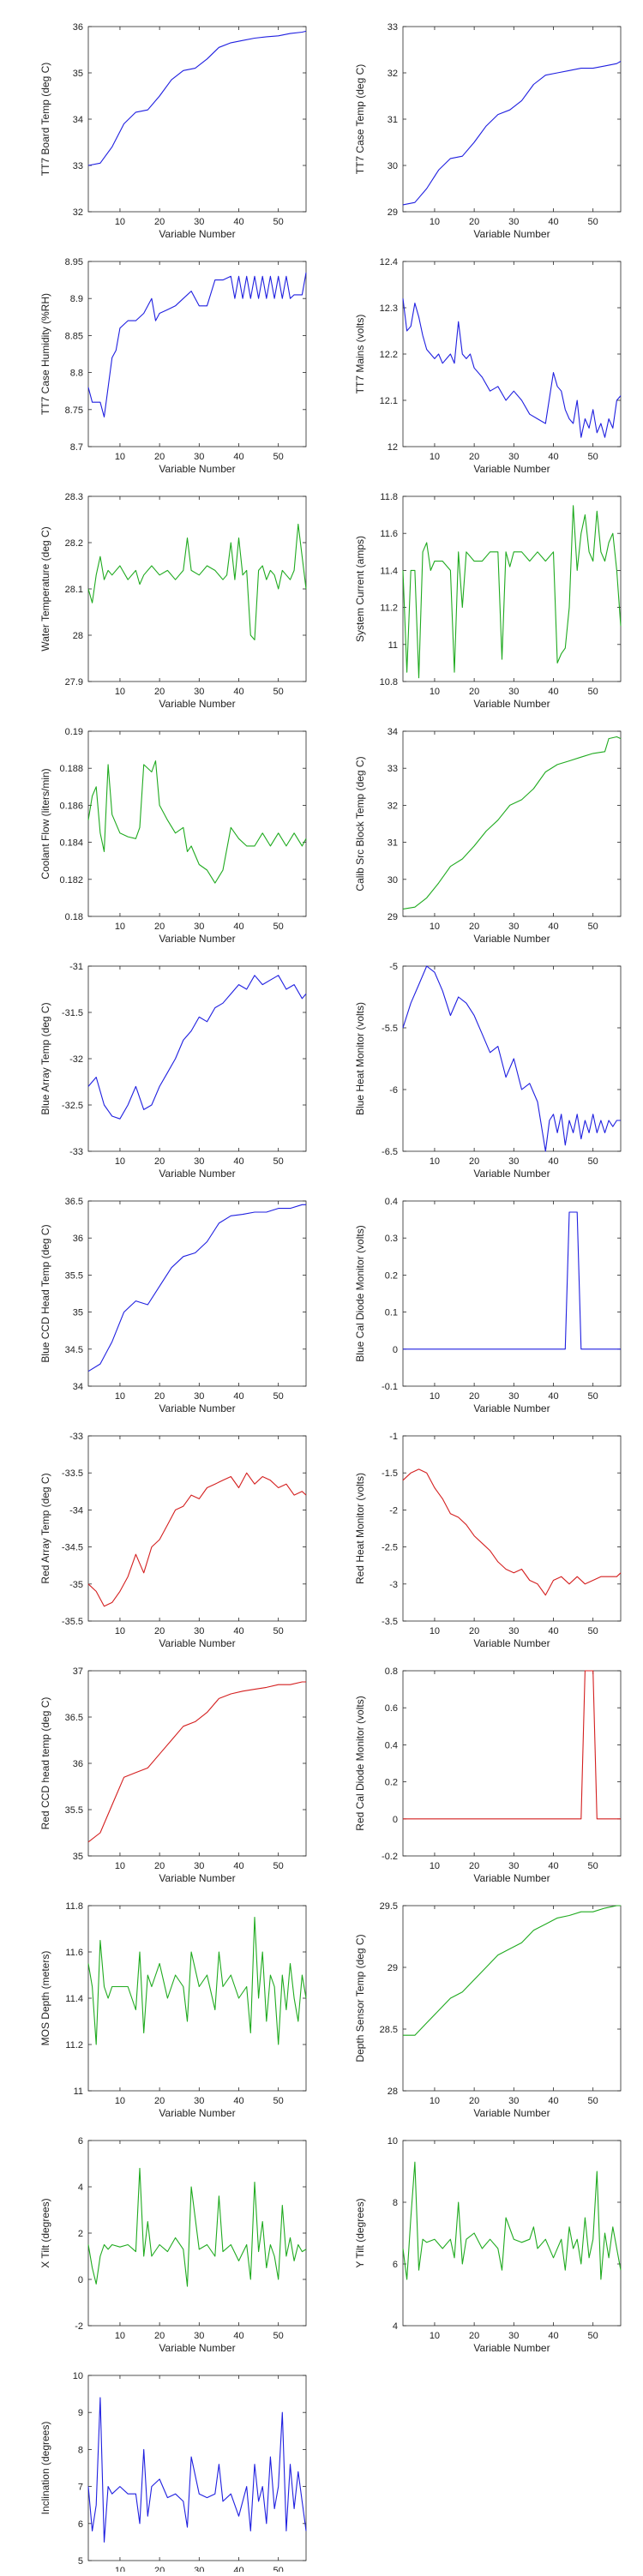 The height and width of the screenshot is (2576, 643). I want to click on y-axis-label: MOS Depth (meters), so click(45, 1998).